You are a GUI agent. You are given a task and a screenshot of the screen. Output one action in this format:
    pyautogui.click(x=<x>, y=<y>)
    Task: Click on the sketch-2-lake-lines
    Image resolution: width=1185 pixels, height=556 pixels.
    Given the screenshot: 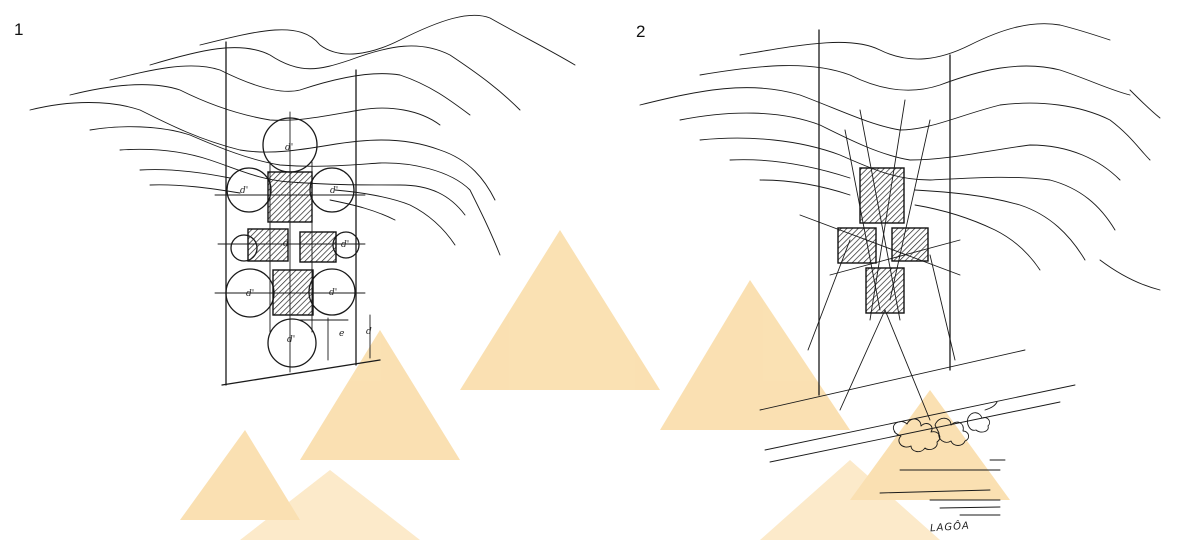 What is the action you would take?
    pyautogui.click(x=917, y=432)
    